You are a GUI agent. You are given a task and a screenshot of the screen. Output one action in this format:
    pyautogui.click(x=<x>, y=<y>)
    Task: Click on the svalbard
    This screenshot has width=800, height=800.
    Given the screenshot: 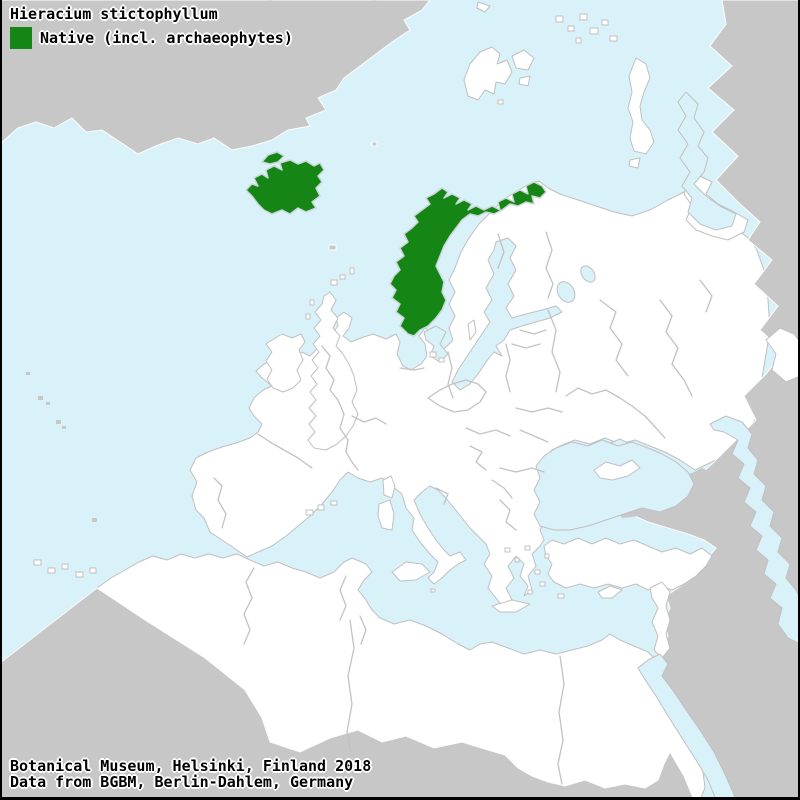 What is the action you would take?
    pyautogui.click(x=499, y=75)
    